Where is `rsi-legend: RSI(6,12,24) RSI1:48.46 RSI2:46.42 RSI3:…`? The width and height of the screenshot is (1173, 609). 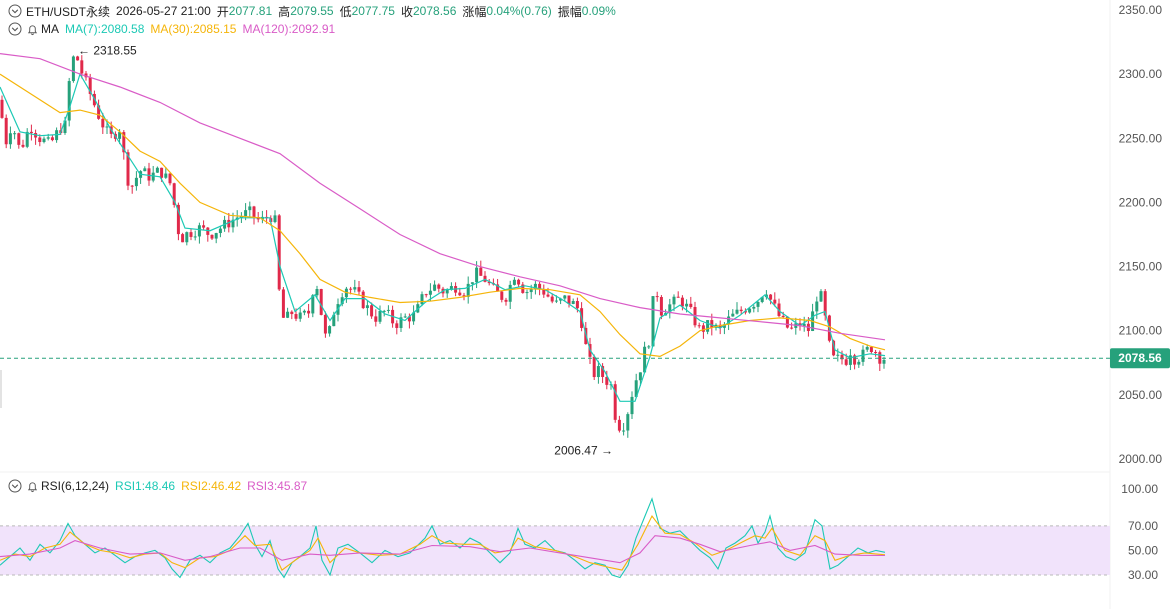 rsi-legend: RSI(6,12,24) RSI1:48.46 RSI2:46.42 RSI3:… is located at coordinates (156, 486).